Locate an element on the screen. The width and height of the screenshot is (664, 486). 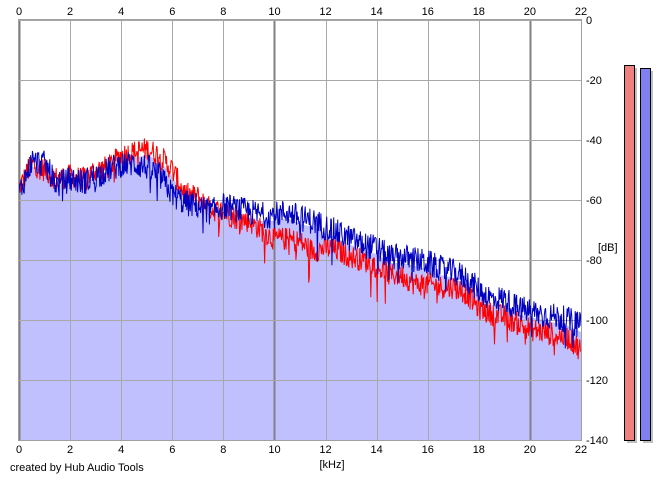
y-tick-label: -20 is located at coordinates (594, 81).